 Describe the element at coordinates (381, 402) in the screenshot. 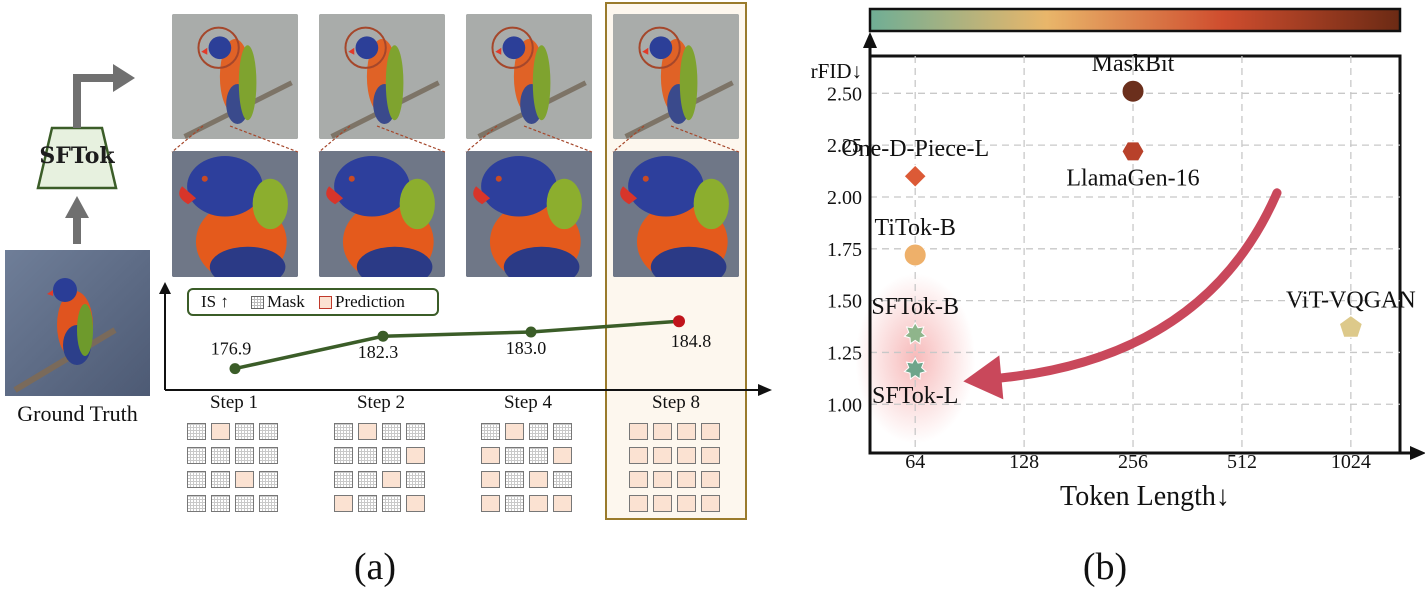

I see `step-label: Step 2` at that location.